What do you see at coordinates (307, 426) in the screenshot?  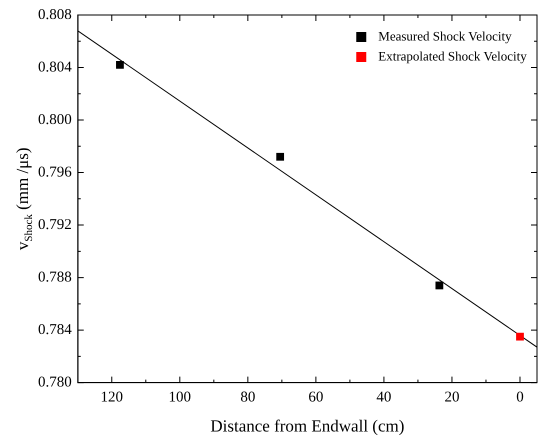 I see `x-axis-title: Distance from Endwall (cm)` at bounding box center [307, 426].